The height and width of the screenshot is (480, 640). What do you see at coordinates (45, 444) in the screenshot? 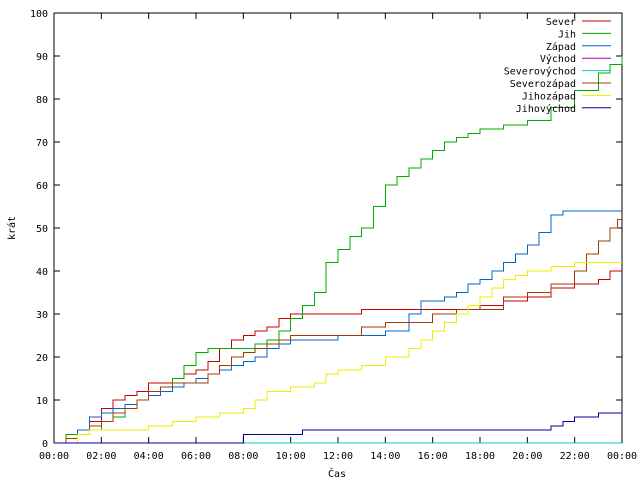
I see `y-tick-label: 0` at bounding box center [45, 444].